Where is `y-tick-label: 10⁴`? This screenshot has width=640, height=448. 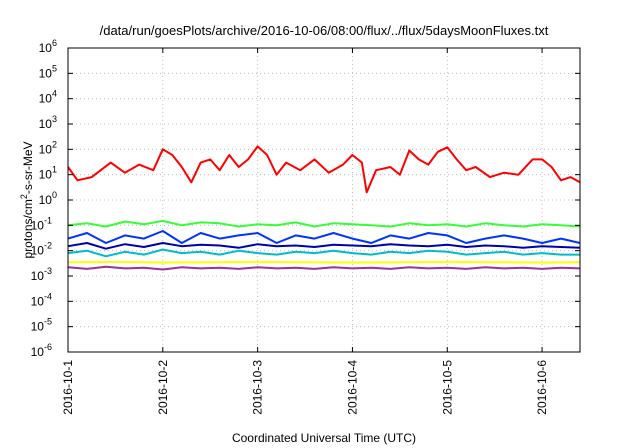
y-tick-label: 10⁴ is located at coordinates (48, 97).